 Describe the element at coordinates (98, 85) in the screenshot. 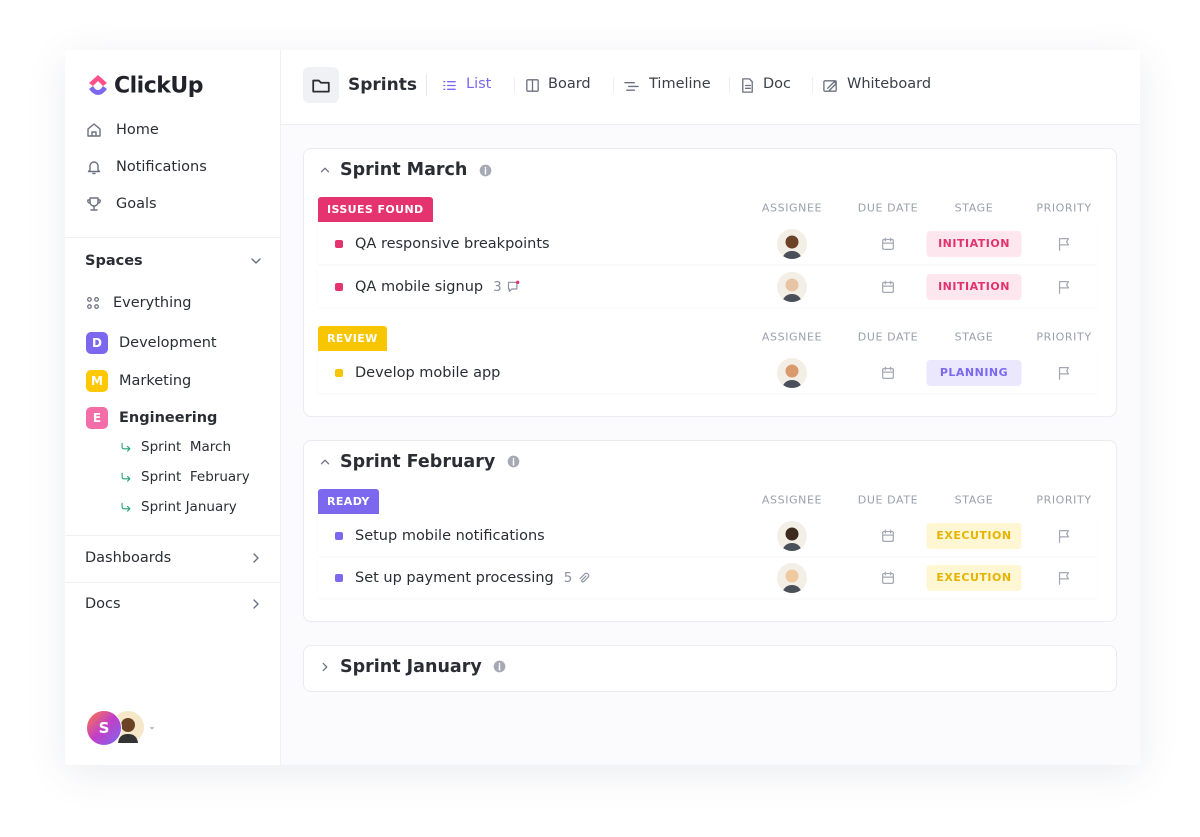

I see `logo-mark` at that location.